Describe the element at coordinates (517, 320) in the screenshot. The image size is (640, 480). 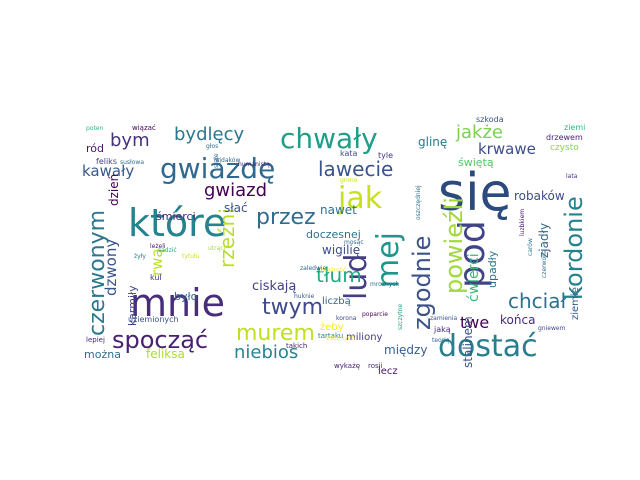
I see `cloud-word: końca` at that location.